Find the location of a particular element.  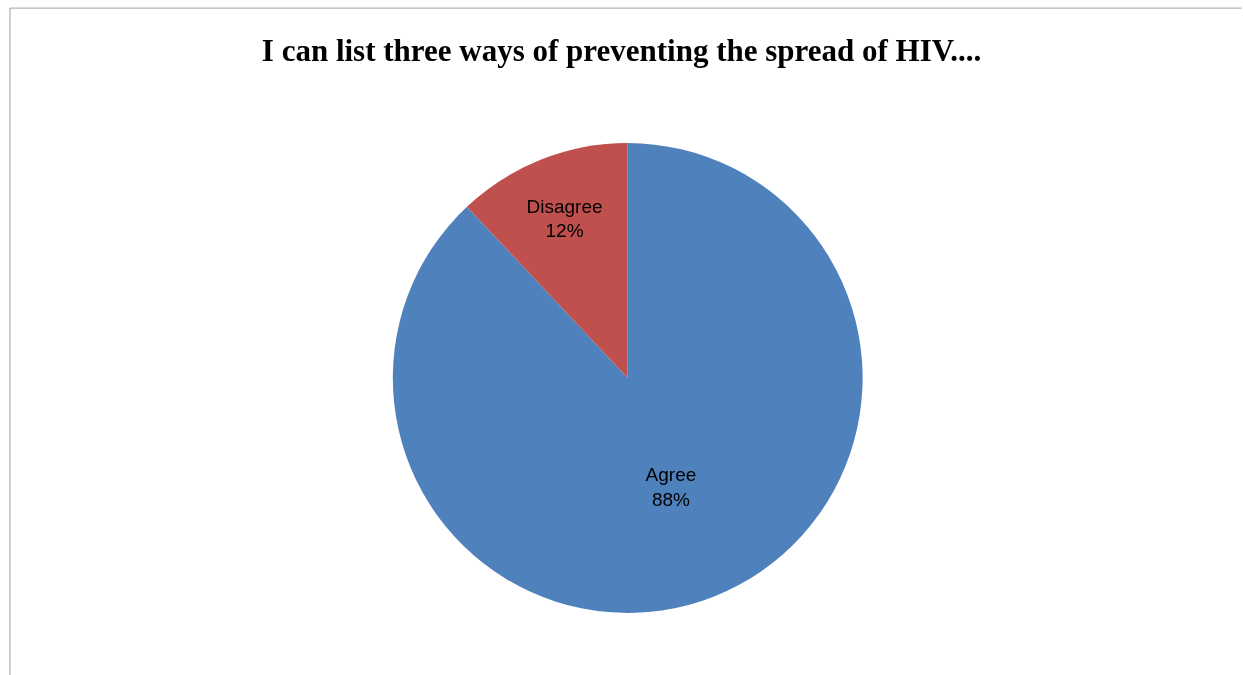

slice-label: Agree is located at coordinates (671, 475).